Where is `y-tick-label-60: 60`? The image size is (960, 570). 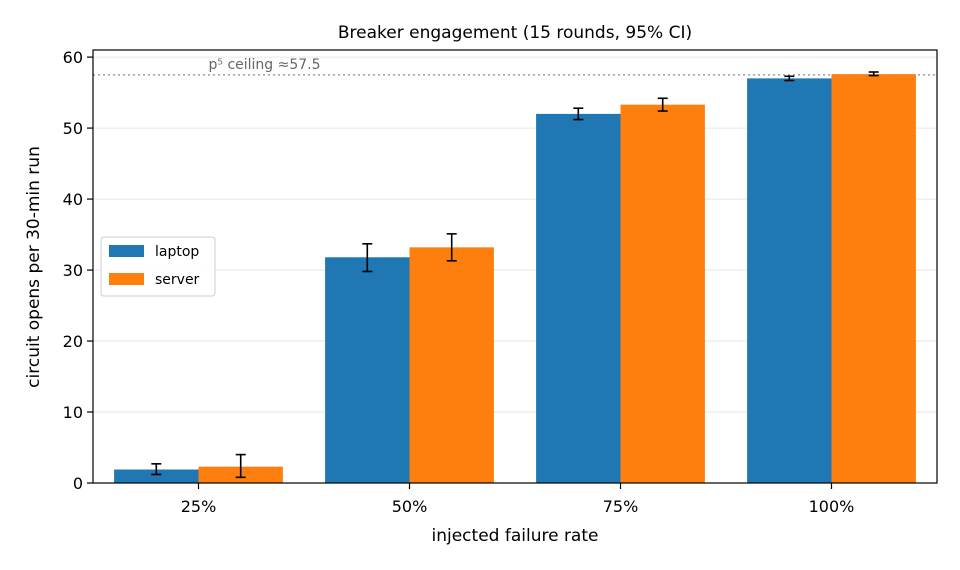 y-tick-label-60: 60 is located at coordinates (73, 57).